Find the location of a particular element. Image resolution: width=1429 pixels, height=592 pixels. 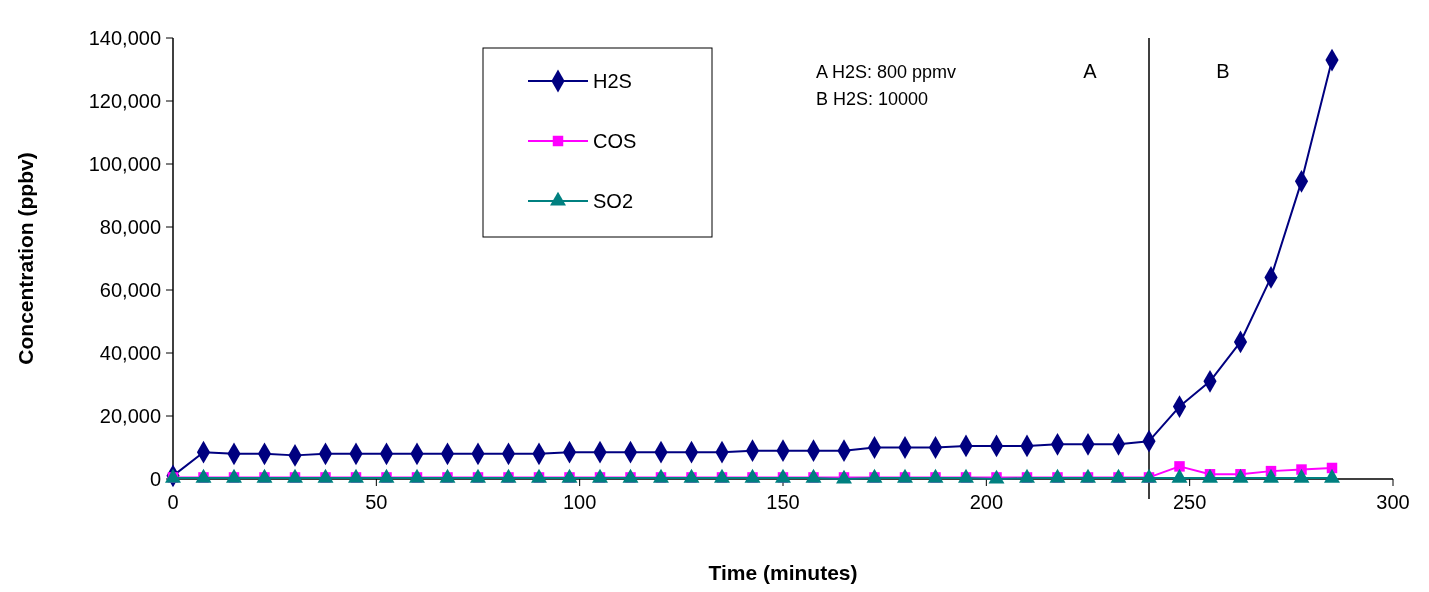

x-tick-label: 200 is located at coordinates (986, 502).